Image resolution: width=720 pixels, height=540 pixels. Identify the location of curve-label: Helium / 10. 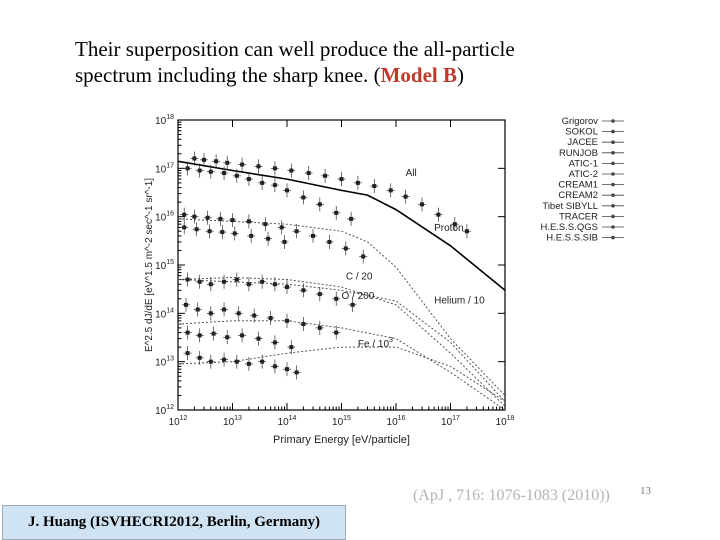
(459, 300).